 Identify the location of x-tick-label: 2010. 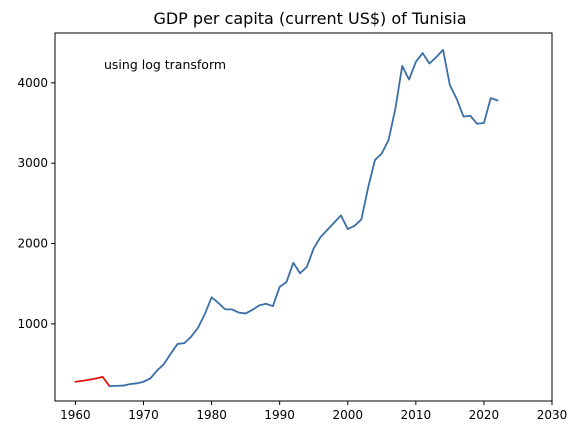
(416, 415).